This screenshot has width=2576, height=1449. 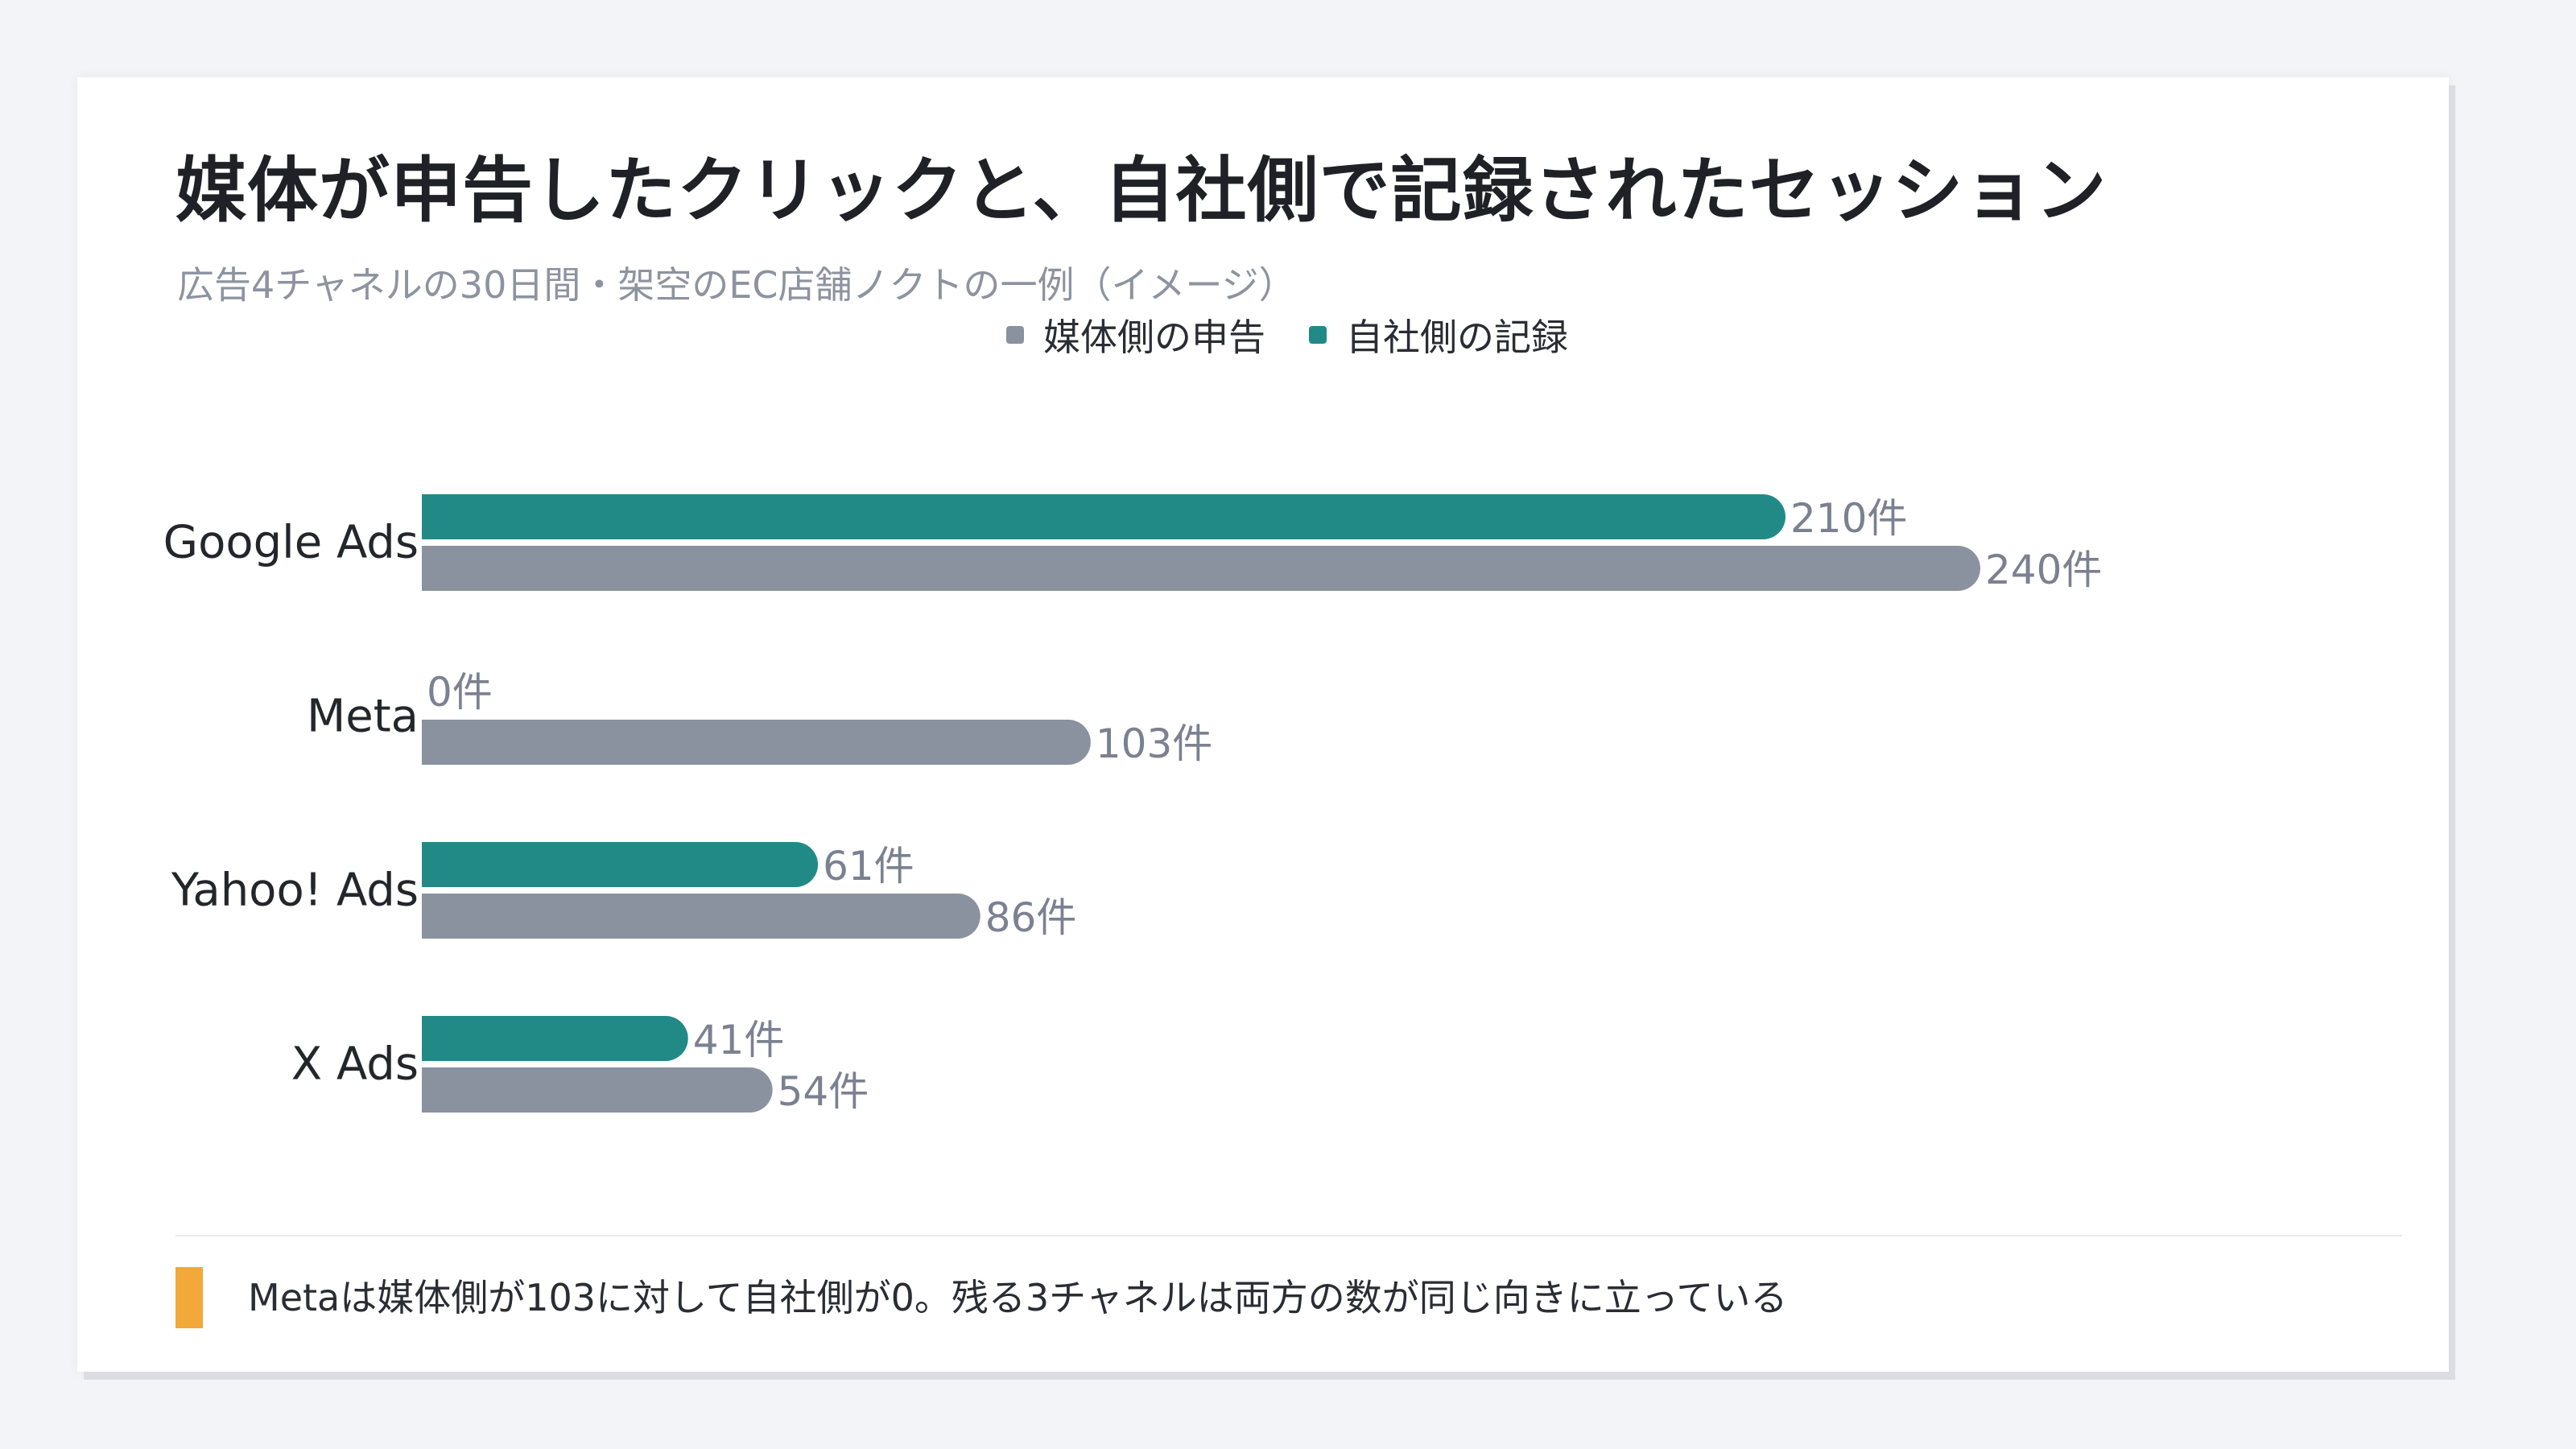 I want to click on data-label-reported: 86件, so click(x=1031, y=917).